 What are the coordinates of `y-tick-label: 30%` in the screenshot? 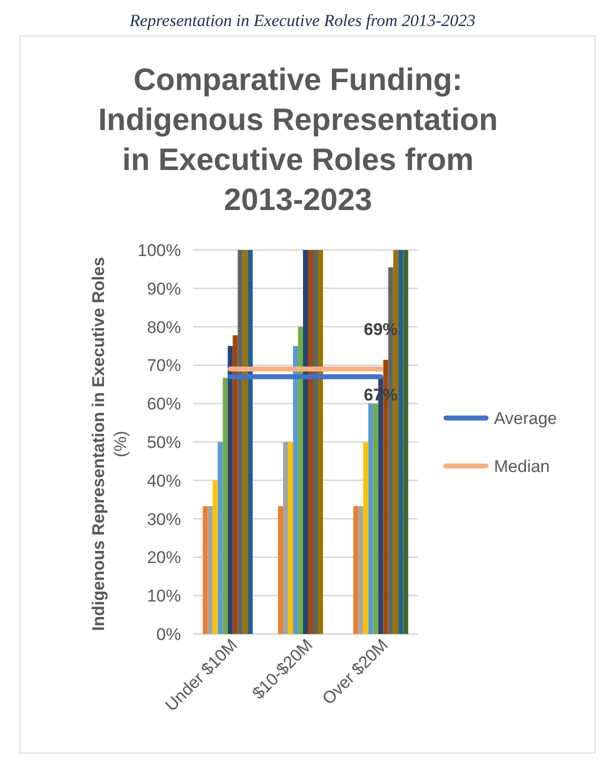 It's located at (163, 519).